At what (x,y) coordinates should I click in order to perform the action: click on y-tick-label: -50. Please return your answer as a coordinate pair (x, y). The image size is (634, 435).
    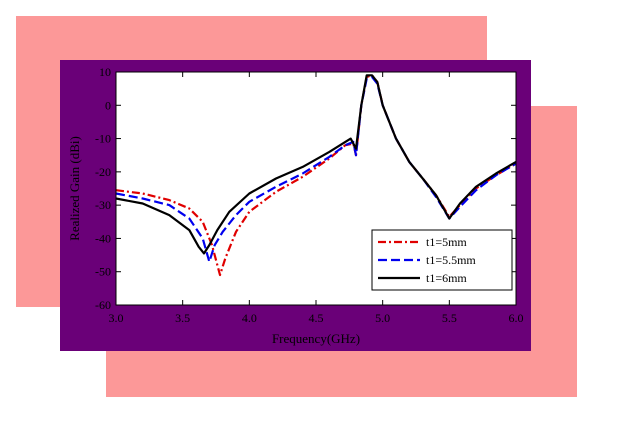
    Looking at the image, I should click on (103, 272).